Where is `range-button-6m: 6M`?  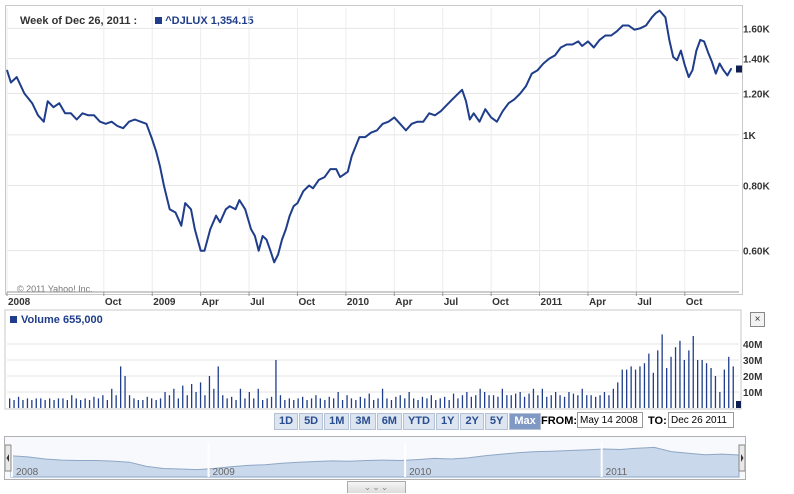
range-button-6m: 6M is located at coordinates (389, 421).